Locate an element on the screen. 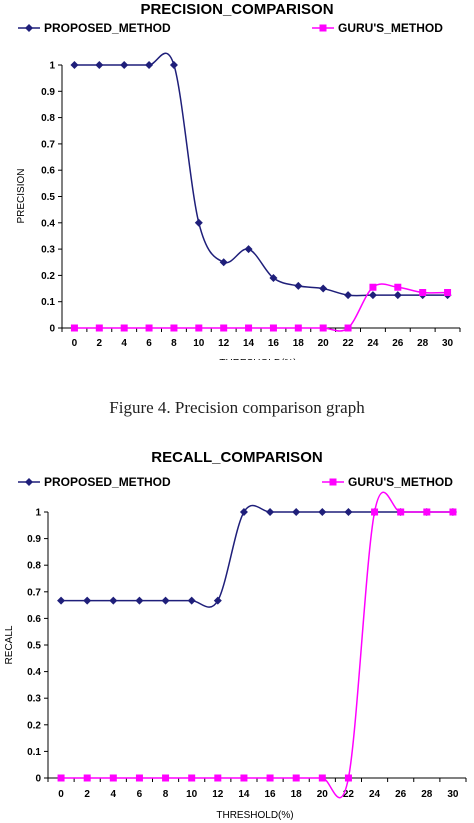 The width and height of the screenshot is (474, 823). y-axis-label: PRECISION is located at coordinates (21, 195).